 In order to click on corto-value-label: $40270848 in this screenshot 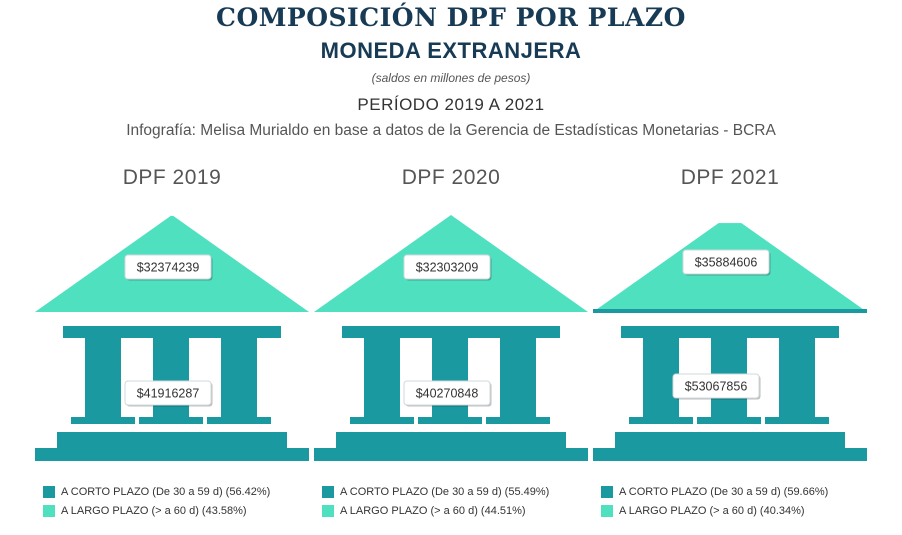, I will do `click(447, 393)`.